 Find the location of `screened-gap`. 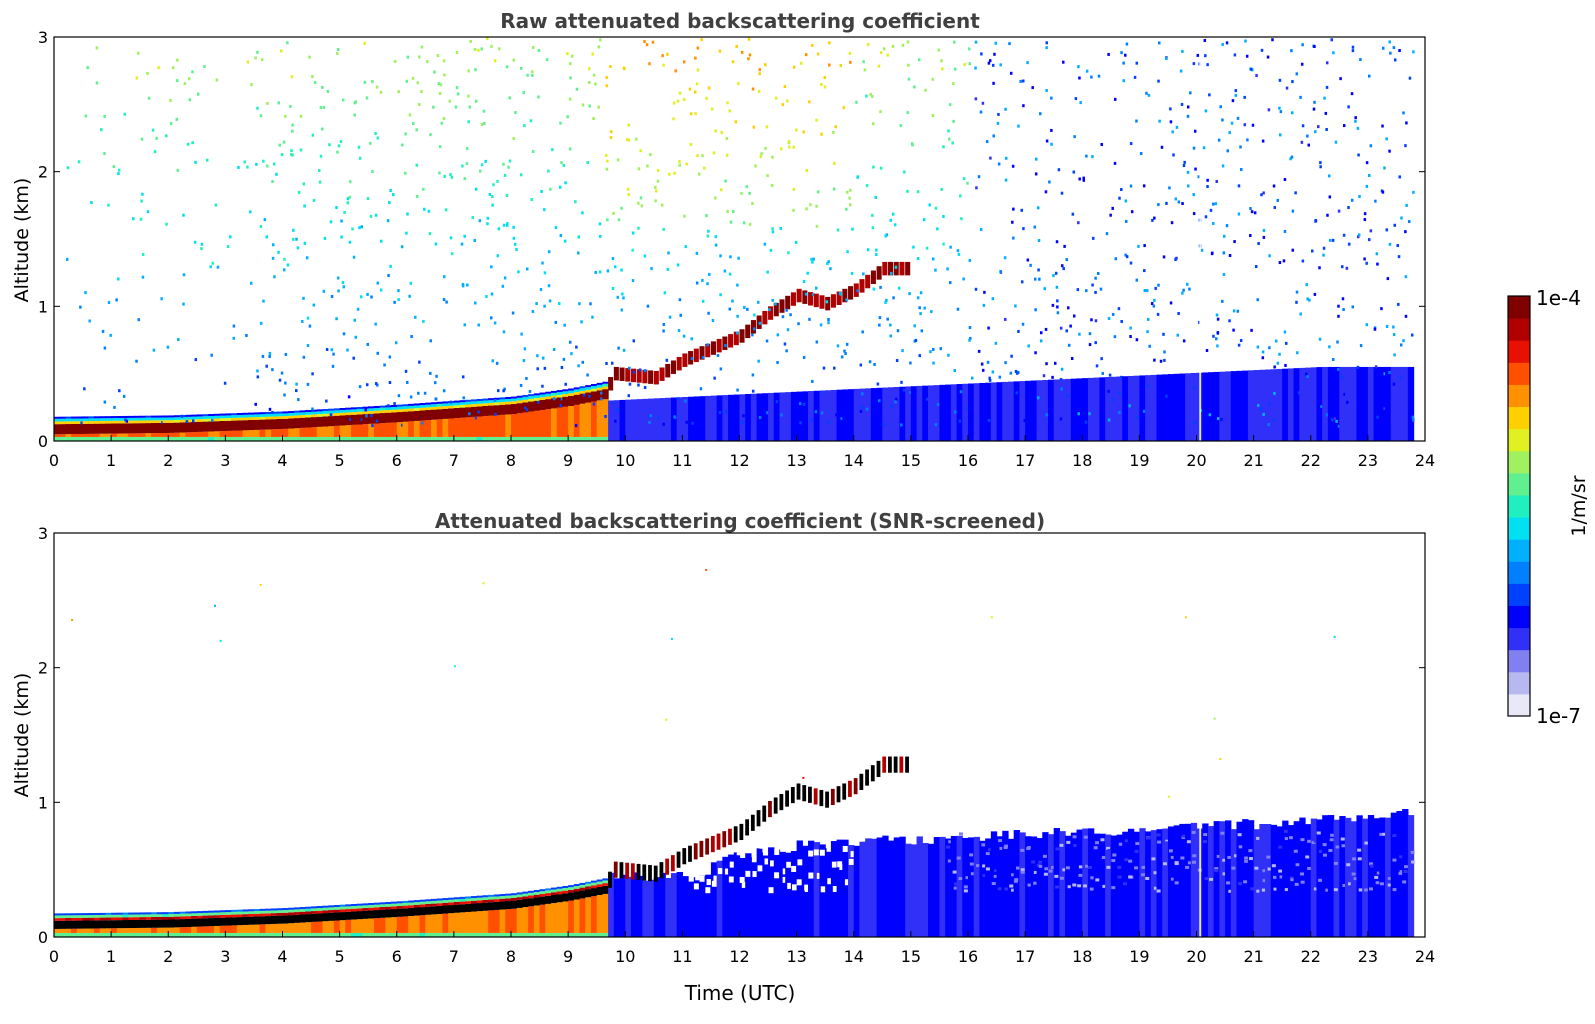

screened-gap is located at coordinates (708, 890).